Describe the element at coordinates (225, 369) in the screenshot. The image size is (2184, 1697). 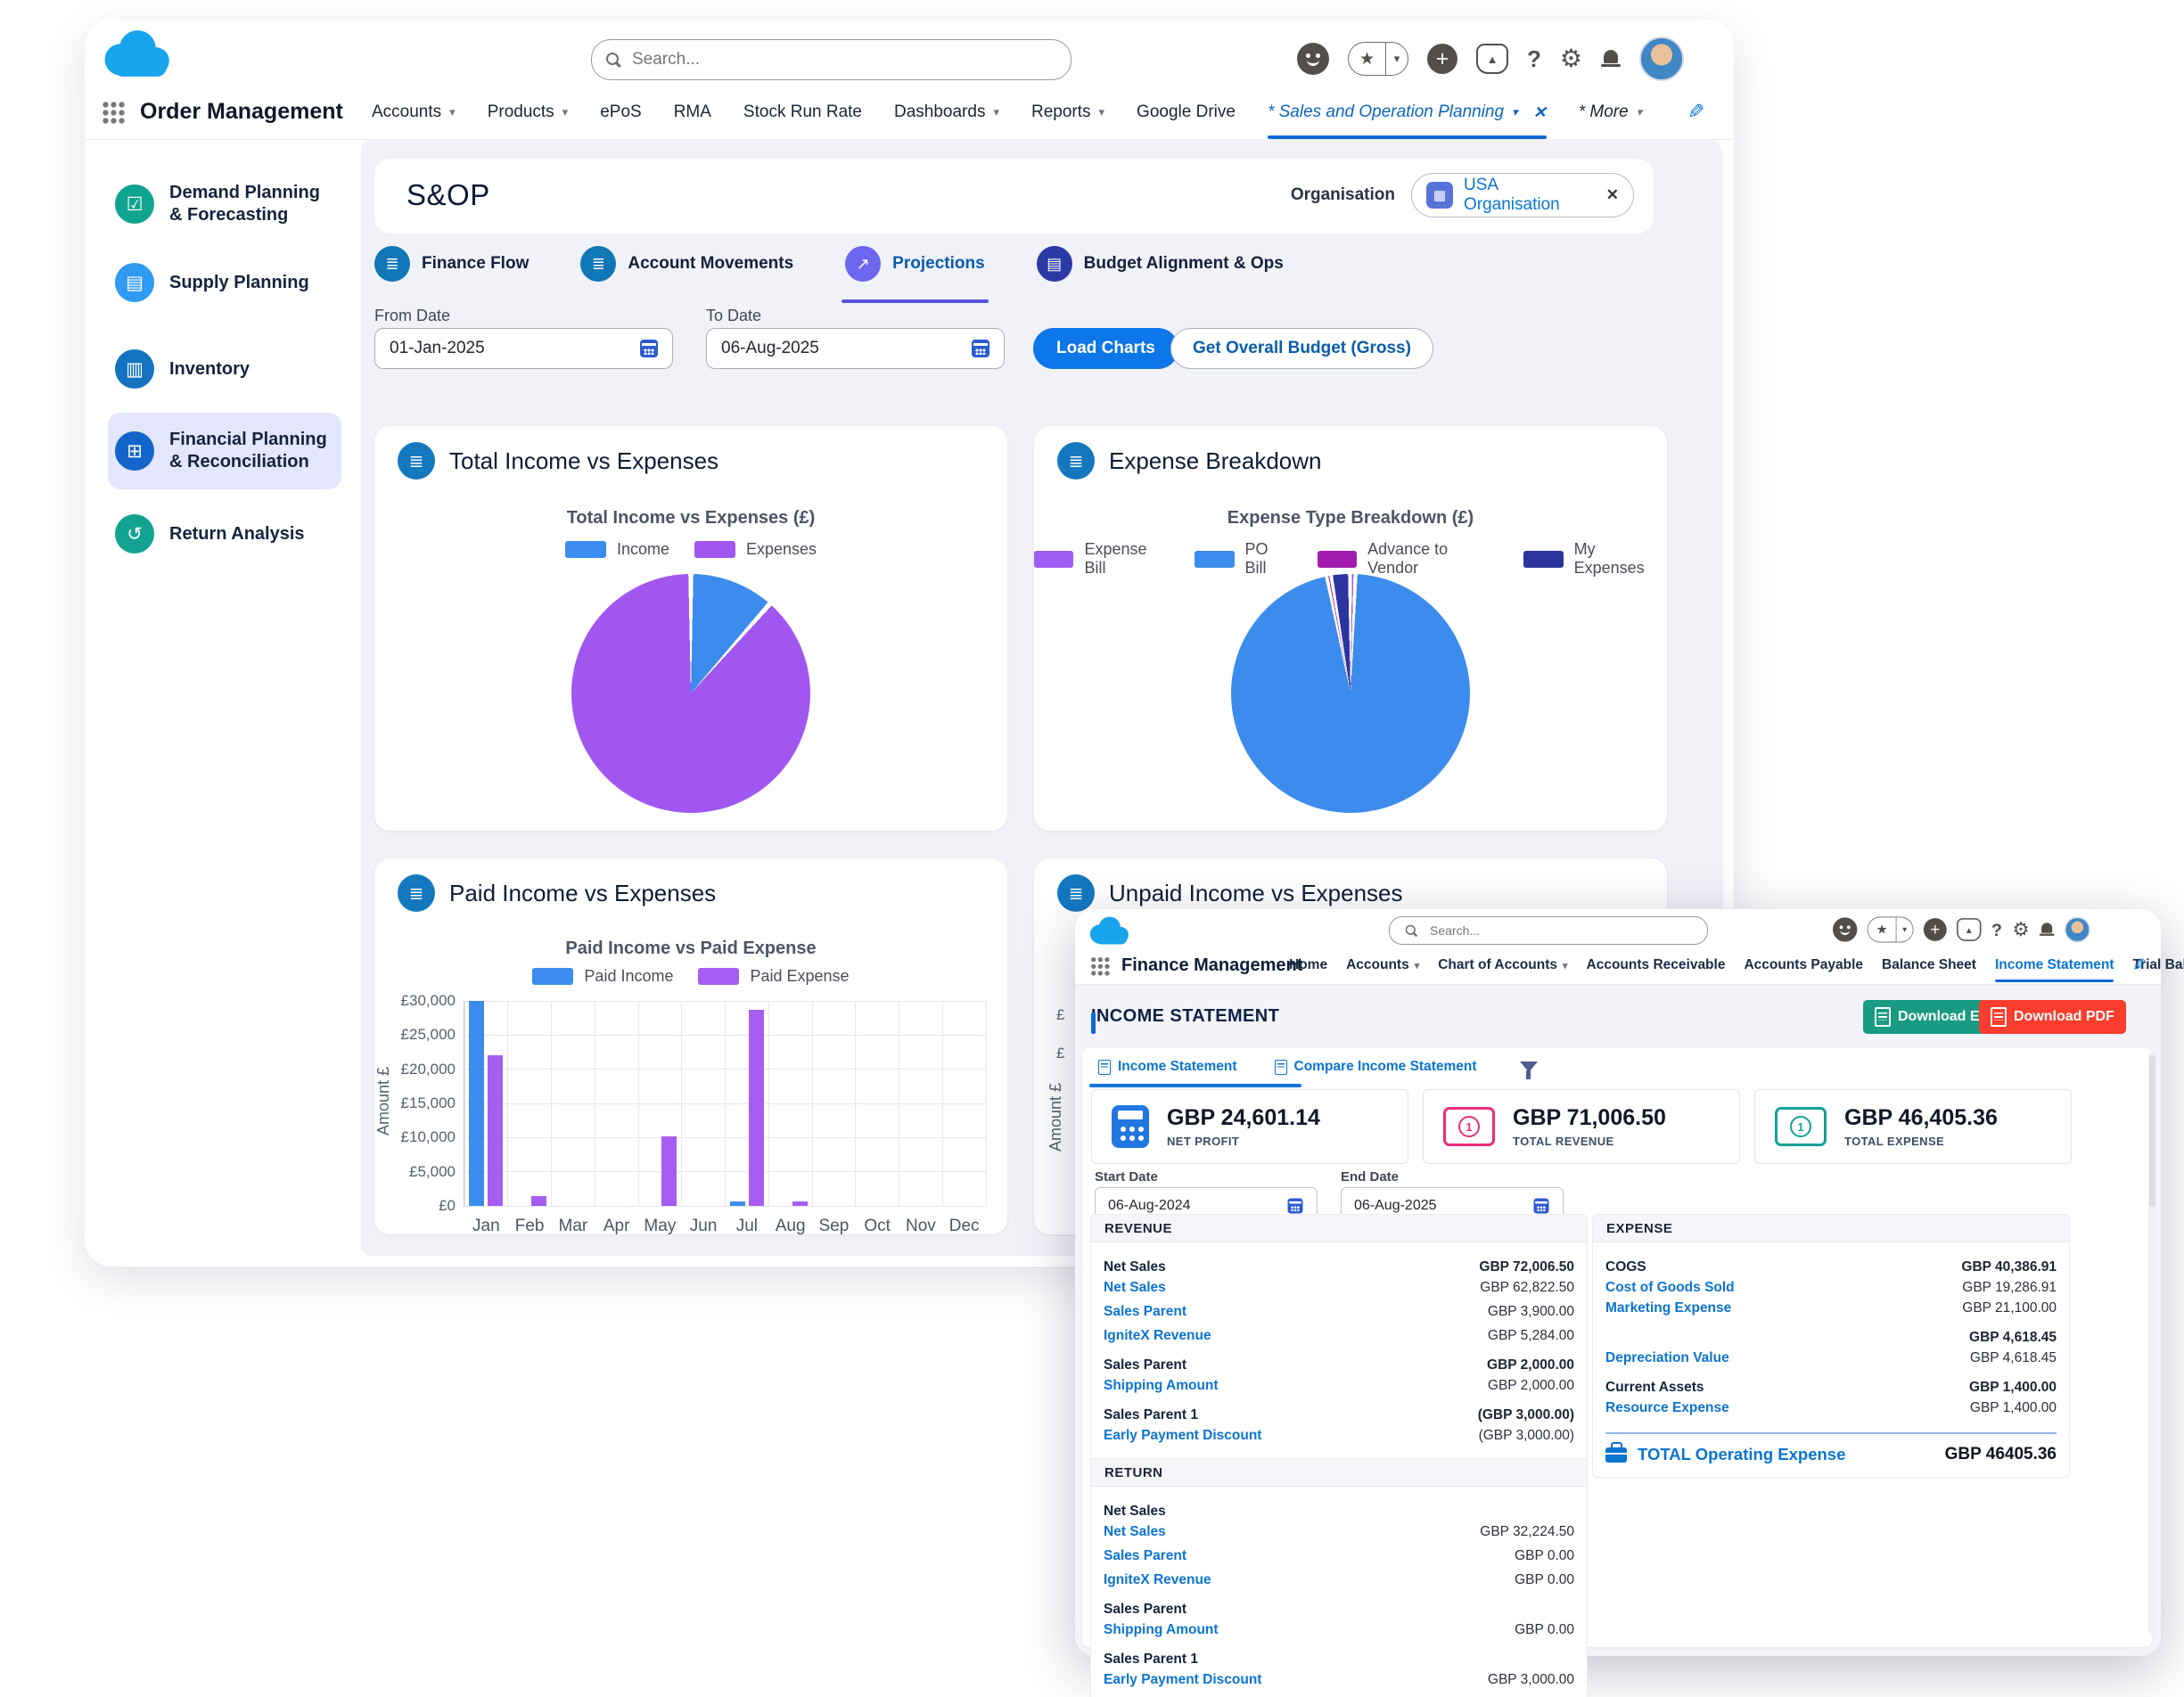
I see `sidebar-item-inventory: ▥ Inventory` at that location.